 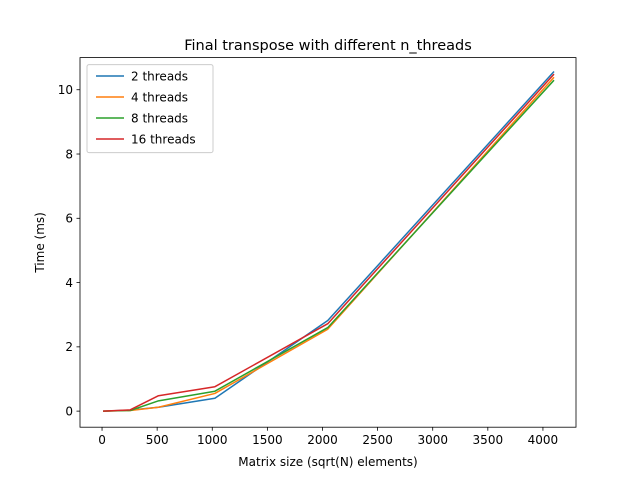 I want to click on y-tick-label: 0, so click(x=69, y=411).